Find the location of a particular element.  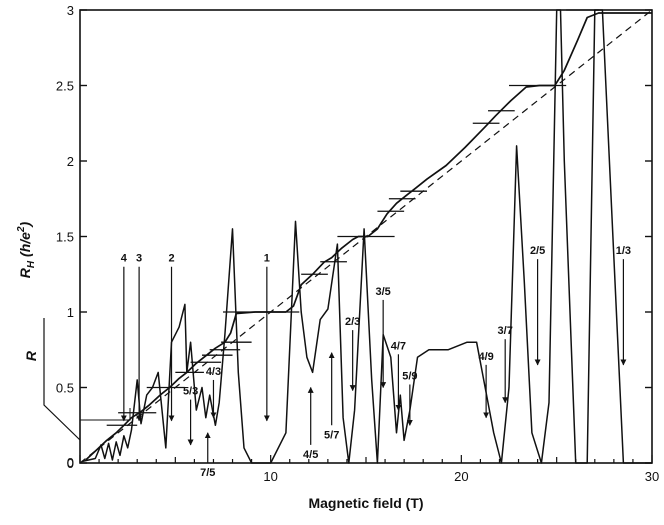

annotation-label: 3/5 is located at coordinates (383, 292).